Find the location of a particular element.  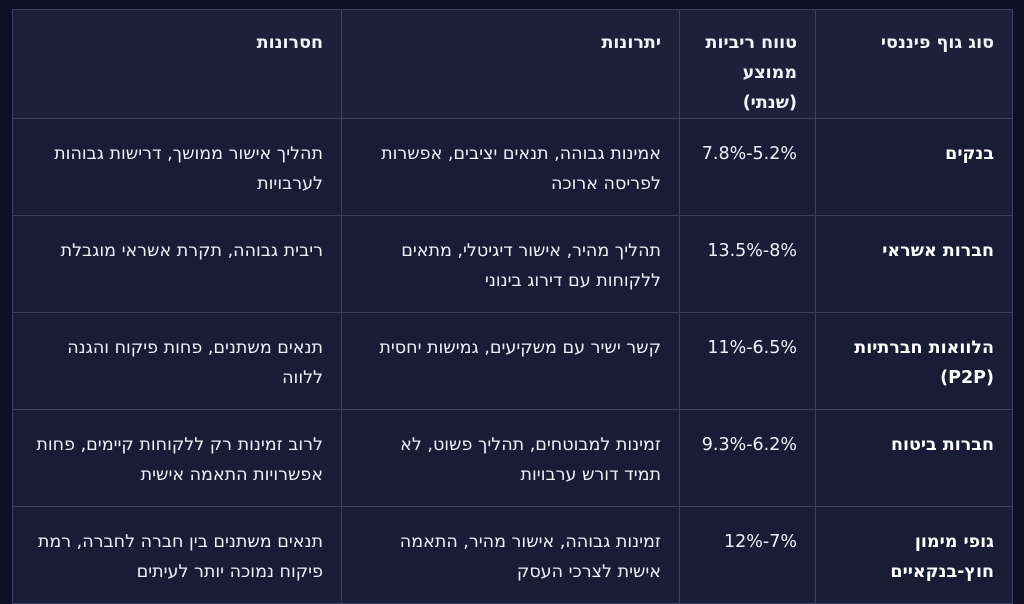

cell-type: הלוואות חברתיות (P2P) is located at coordinates (914, 361).